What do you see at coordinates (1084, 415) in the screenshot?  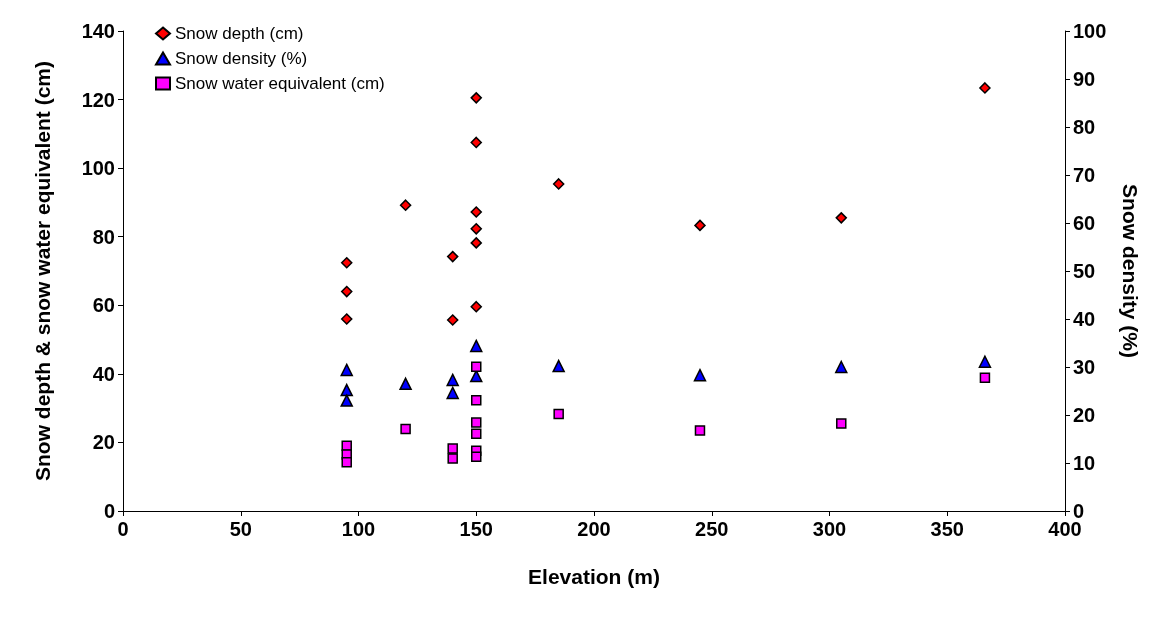 I see `y2-tick-label: 20` at bounding box center [1084, 415].